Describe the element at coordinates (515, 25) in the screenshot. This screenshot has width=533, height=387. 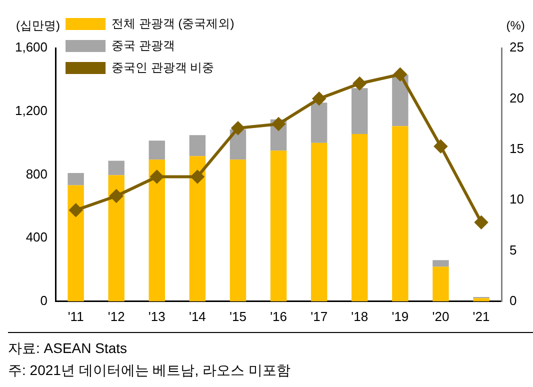
I see `y2-axis-title: (%)` at that location.